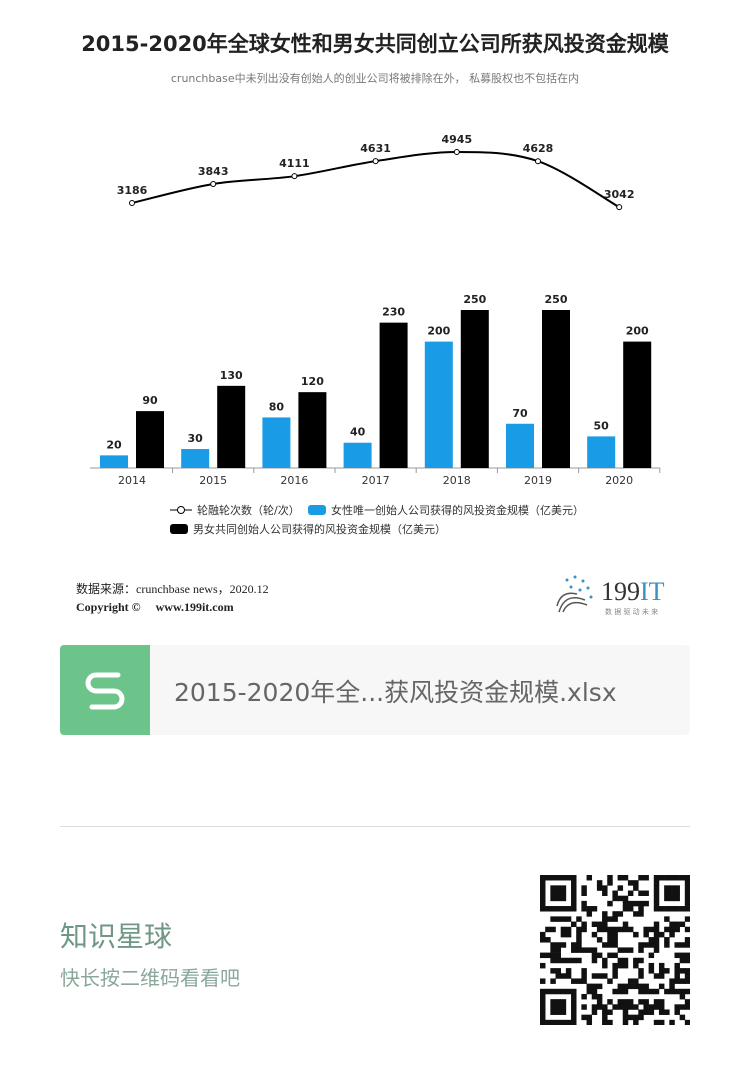 This screenshot has width=750, height=1076. Describe the element at coordinates (615, 950) in the screenshot. I see `qr-code` at that location.